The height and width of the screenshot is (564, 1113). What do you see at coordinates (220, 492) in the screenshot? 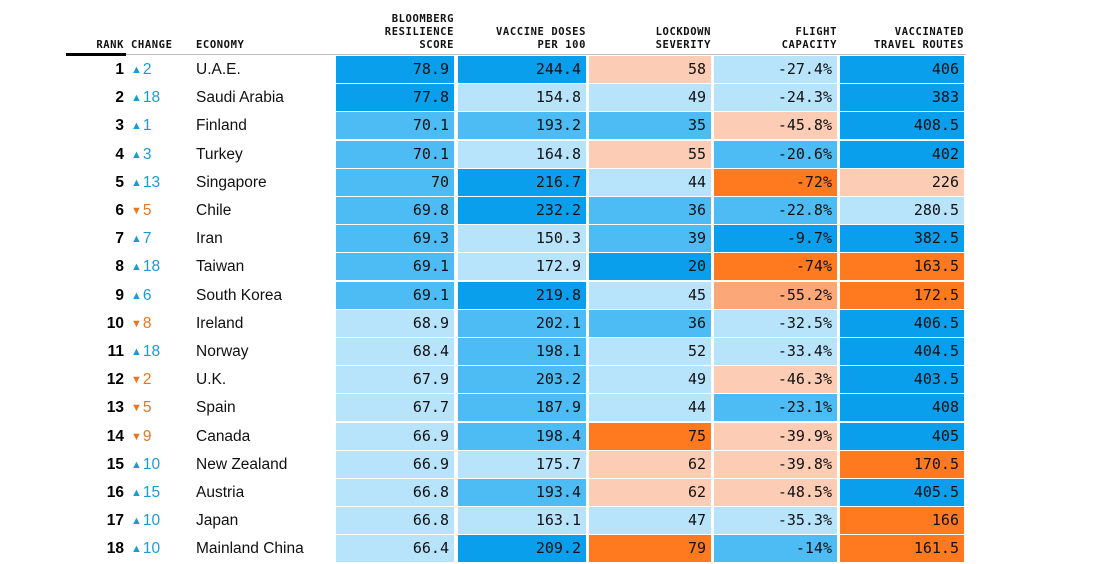
I see `economy-cell: Austria` at bounding box center [220, 492].